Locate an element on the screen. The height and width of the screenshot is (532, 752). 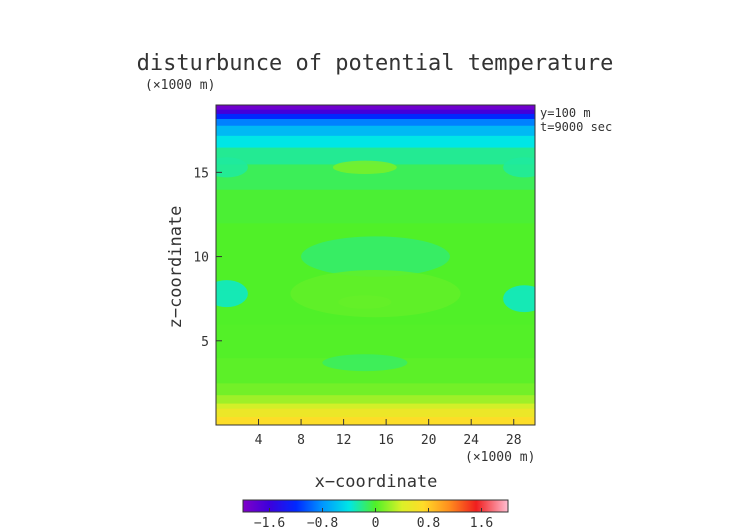
colorbar-ticks: −1.6 −0.8 0 0.8 1.6 is located at coordinates (373, 519).